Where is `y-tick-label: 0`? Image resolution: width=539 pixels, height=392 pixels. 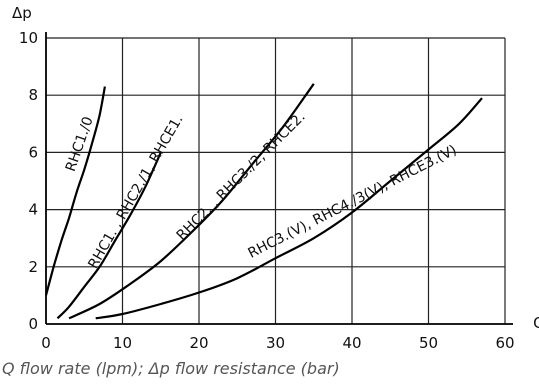 y-tick-label: 0 is located at coordinates (33, 324).